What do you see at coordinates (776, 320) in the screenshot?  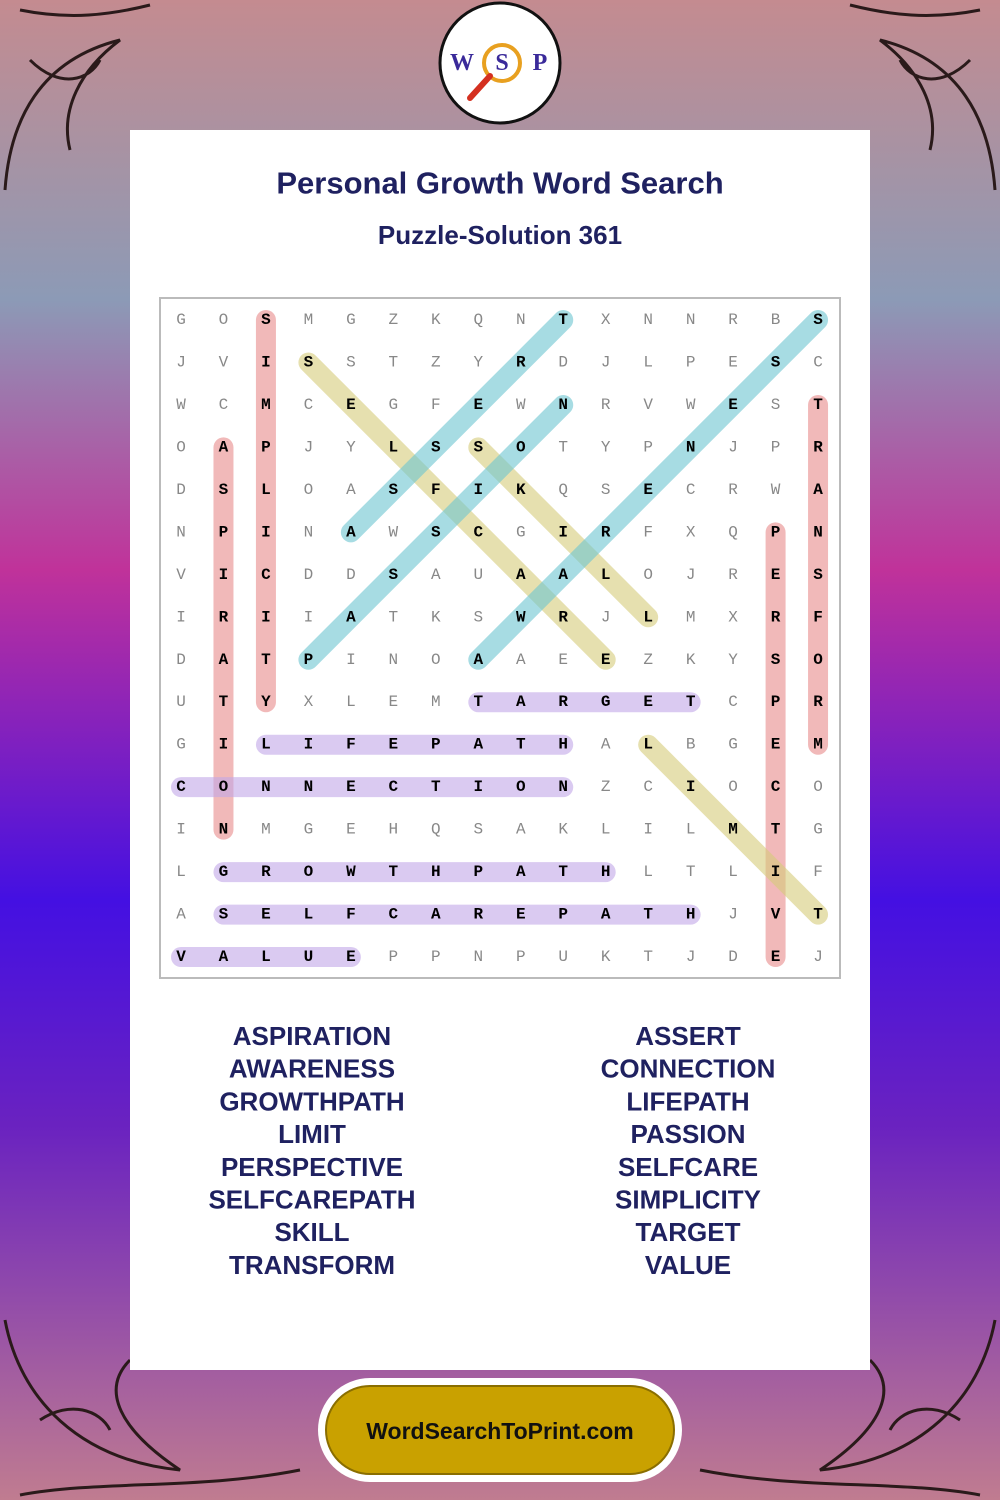 I see `letter: B` at bounding box center [776, 320].